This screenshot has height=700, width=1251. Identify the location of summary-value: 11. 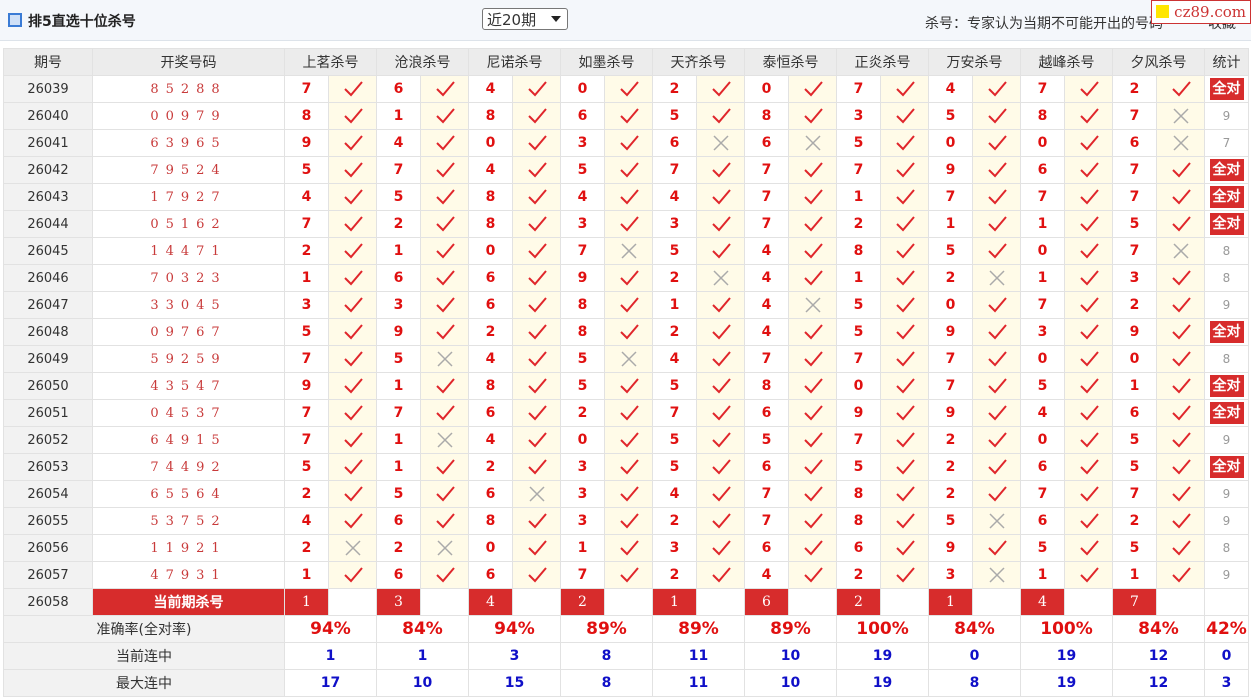
(698, 656).